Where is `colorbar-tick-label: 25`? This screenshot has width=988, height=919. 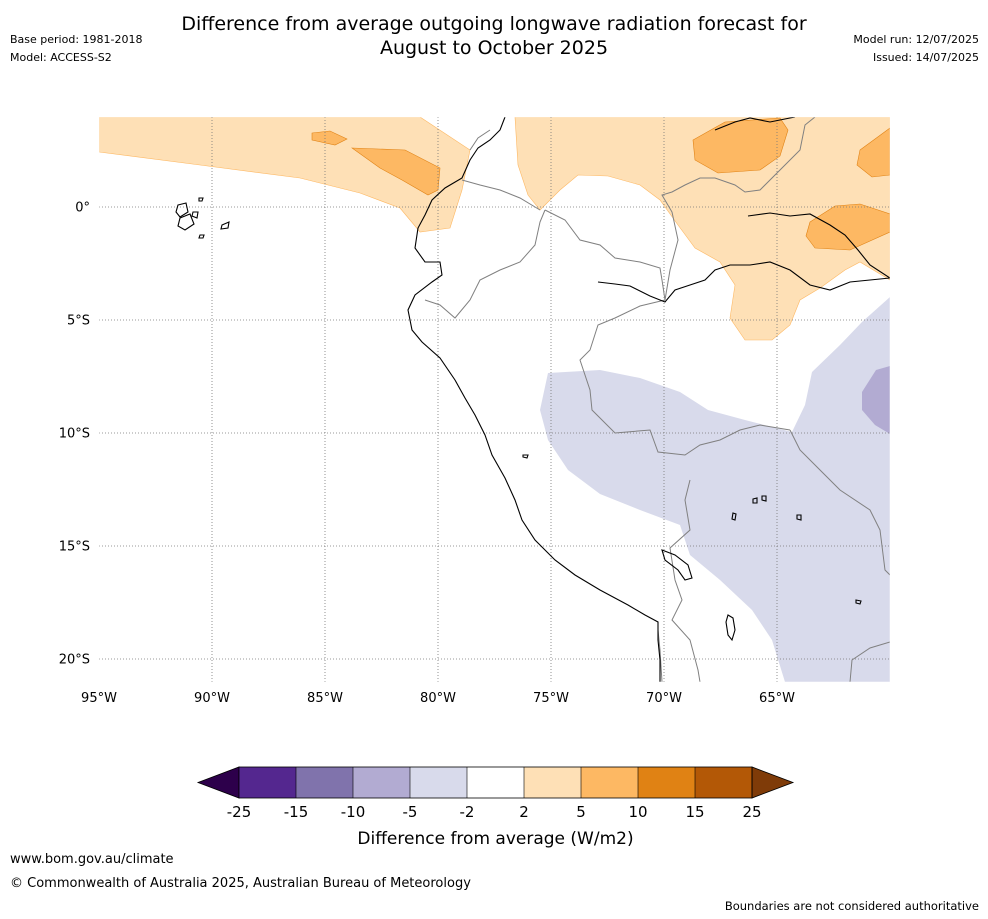 colorbar-tick-label: 25 is located at coordinates (751, 812).